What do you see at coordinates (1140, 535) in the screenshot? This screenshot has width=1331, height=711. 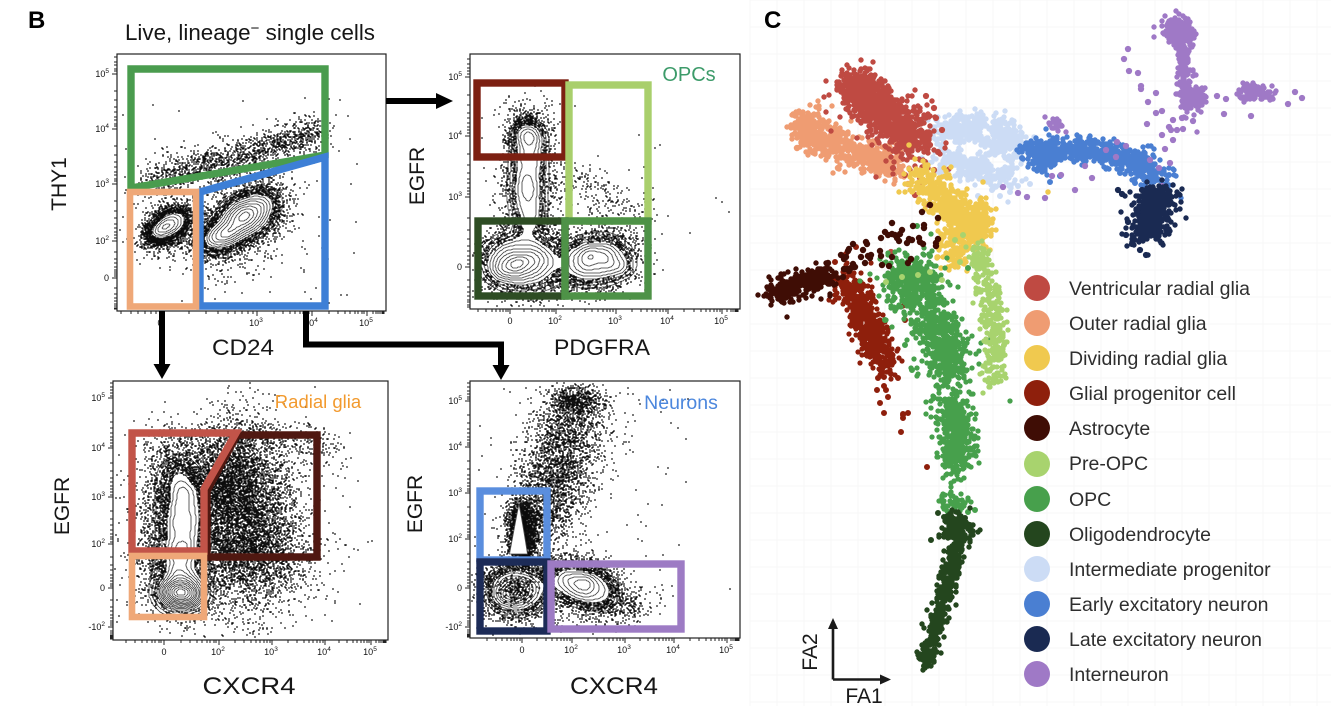 I see `svg-text: Oligodendrocyte` at bounding box center [1140, 535].